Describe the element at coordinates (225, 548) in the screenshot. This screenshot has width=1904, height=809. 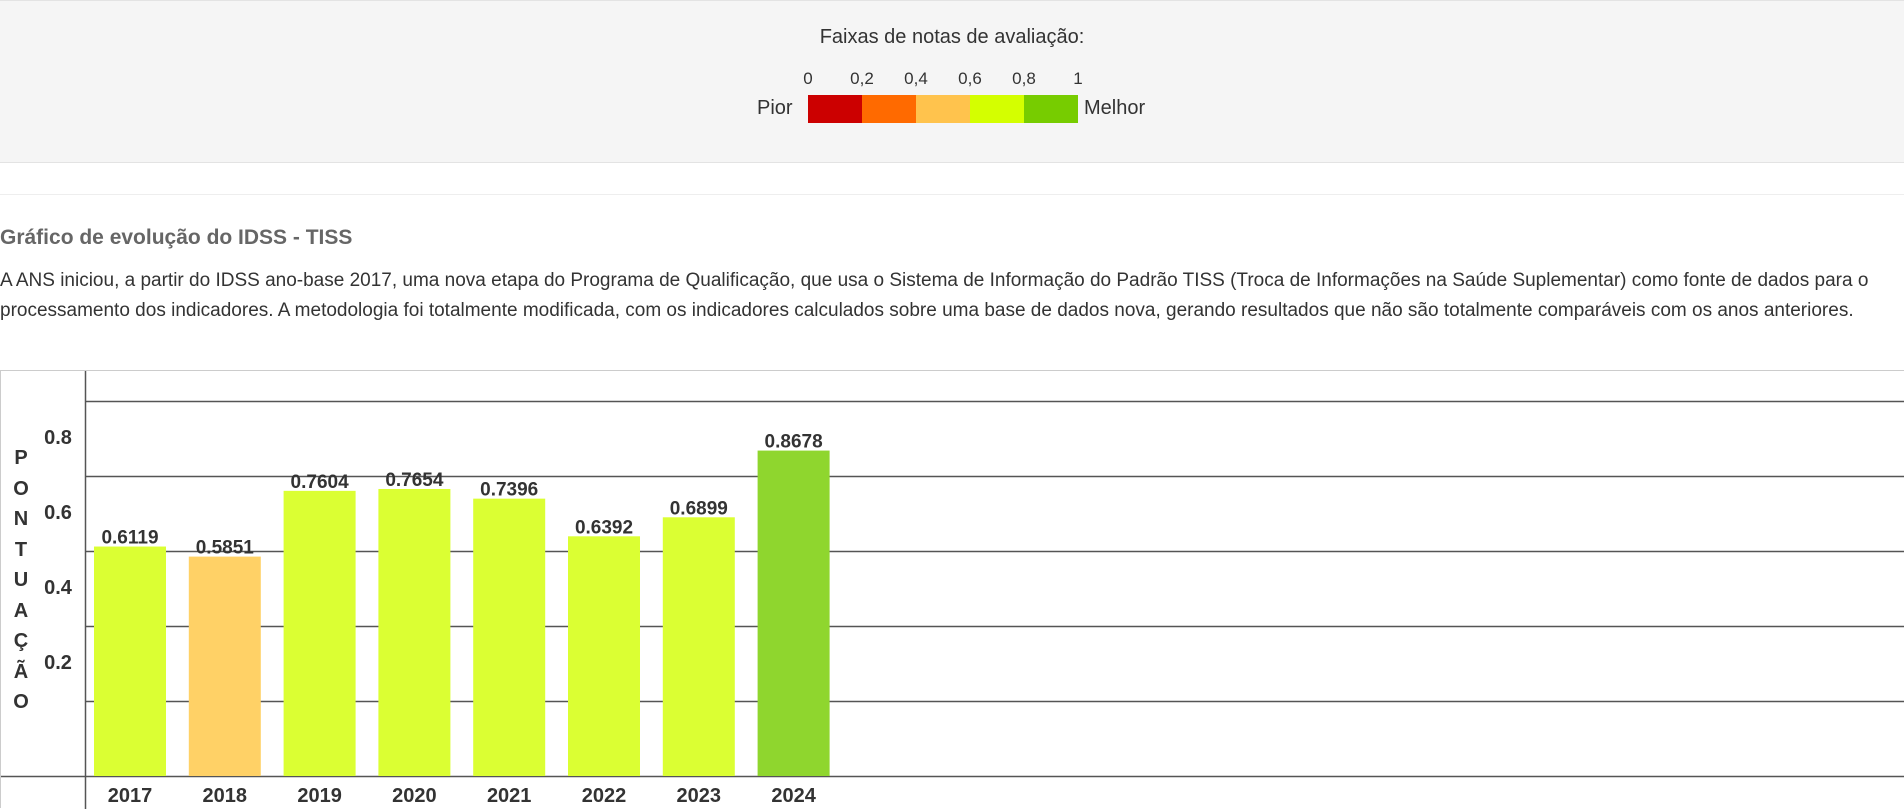
I see `bar-value-label: 0.5851` at that location.